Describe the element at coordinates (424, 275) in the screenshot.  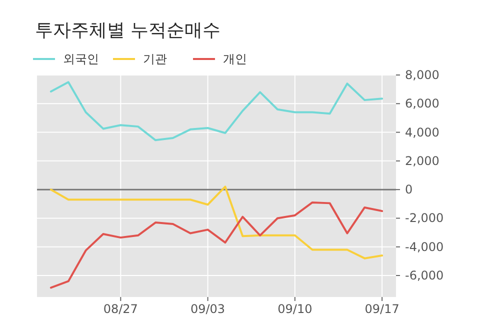
I see `y-tick-label: -6,000` at that location.